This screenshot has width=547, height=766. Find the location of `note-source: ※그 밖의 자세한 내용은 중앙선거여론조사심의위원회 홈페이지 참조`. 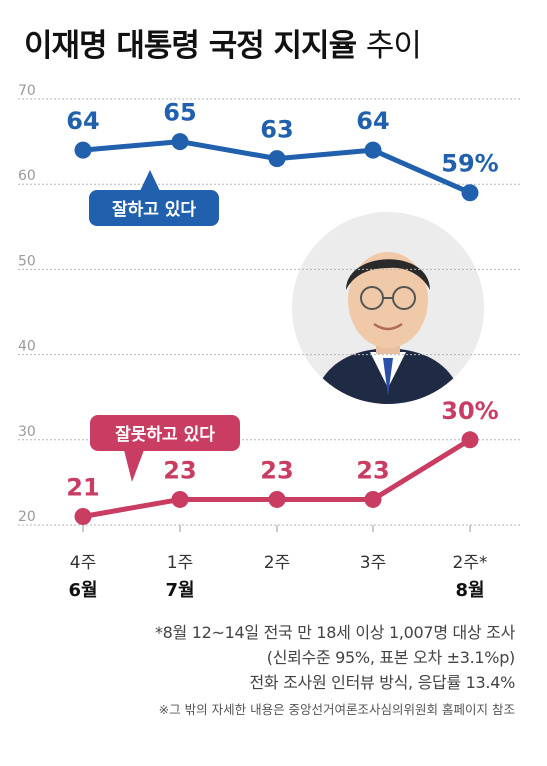

note-source: ※그 밖의 자세한 내용은 중앙선거여론조사심의위원회 홈페이지 참조 is located at coordinates (336, 709).